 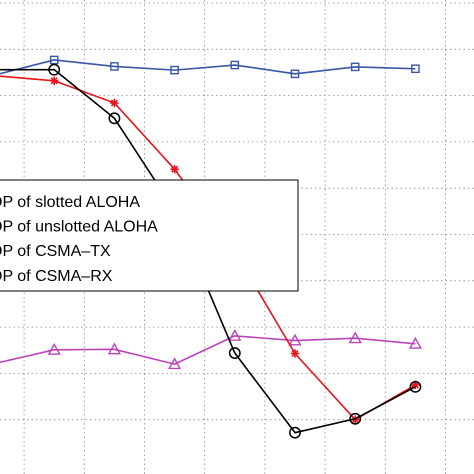 I want to click on legend-entry-label: OP of slotted ALOHA, so click(x=70, y=202).